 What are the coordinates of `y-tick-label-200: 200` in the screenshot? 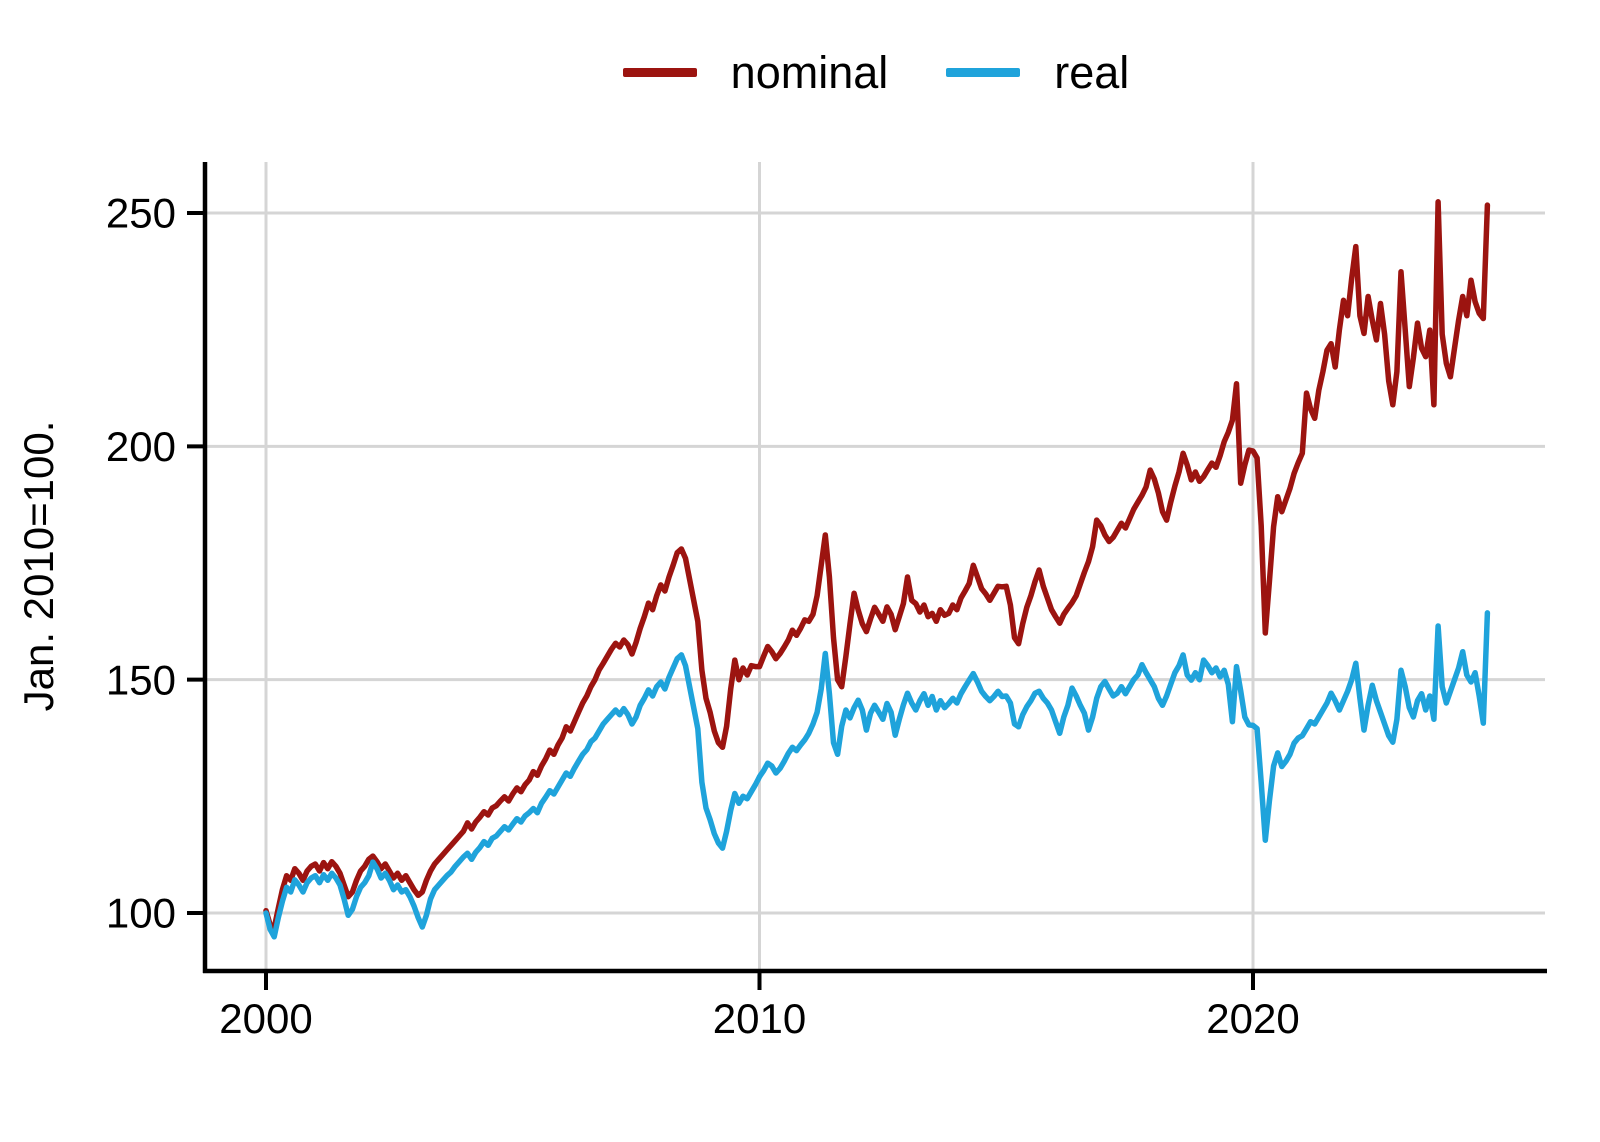 It's located at (141, 446).